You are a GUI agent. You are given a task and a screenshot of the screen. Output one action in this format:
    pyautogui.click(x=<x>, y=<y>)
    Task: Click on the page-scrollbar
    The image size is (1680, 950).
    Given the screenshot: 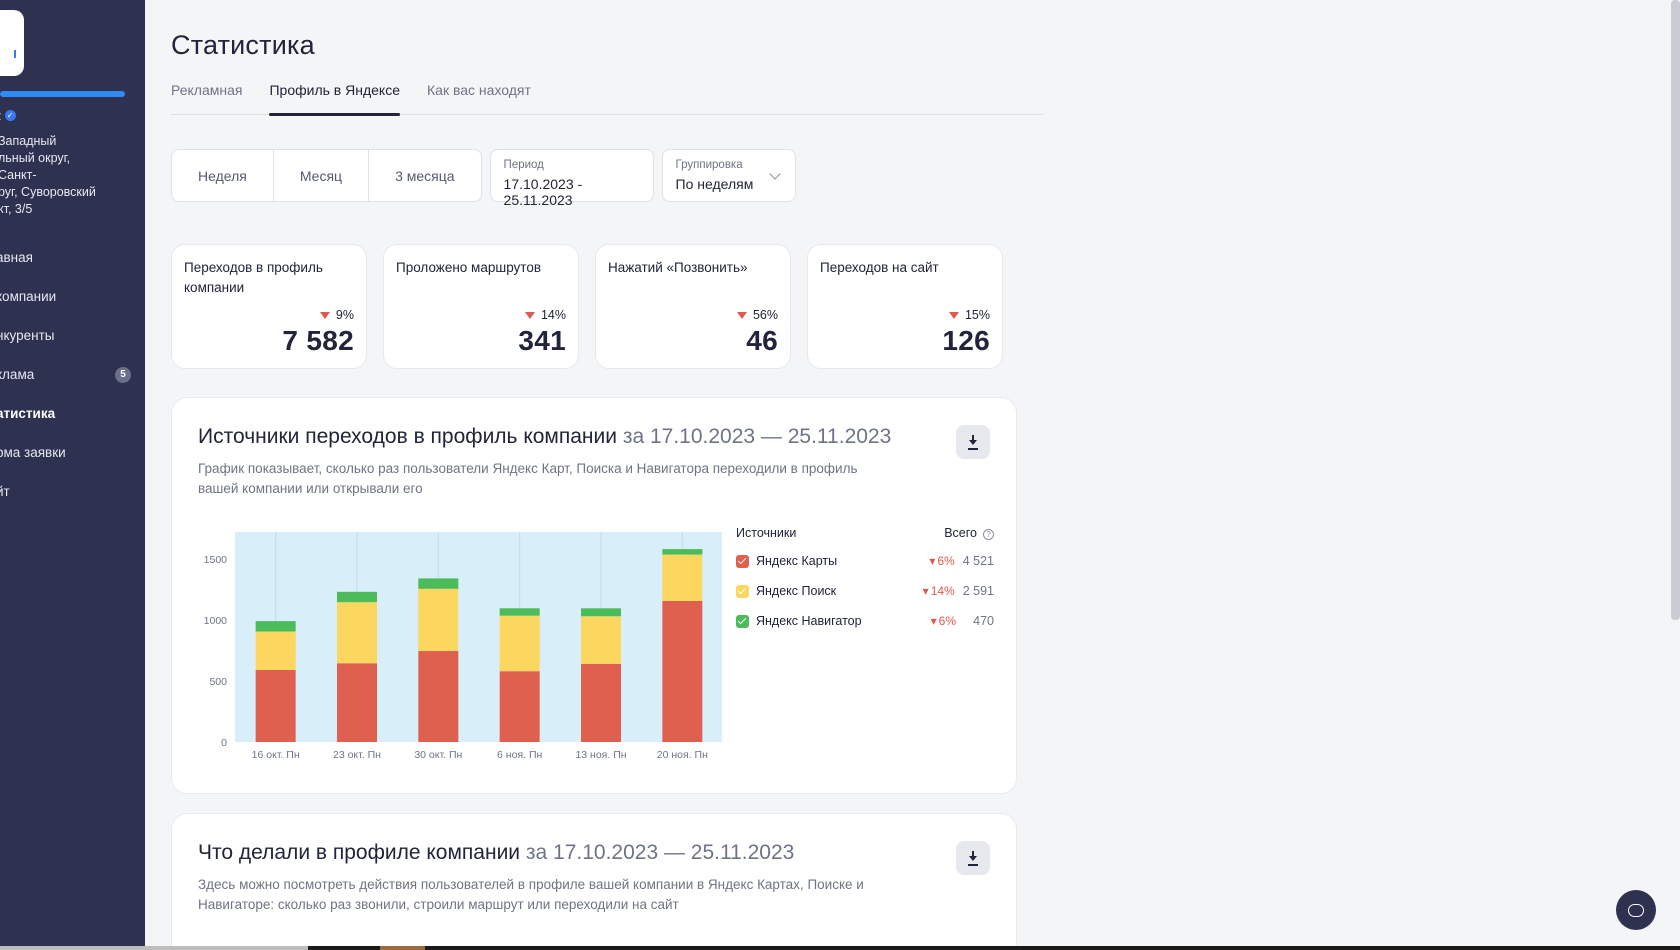 What is the action you would take?
    pyautogui.click(x=1675, y=310)
    